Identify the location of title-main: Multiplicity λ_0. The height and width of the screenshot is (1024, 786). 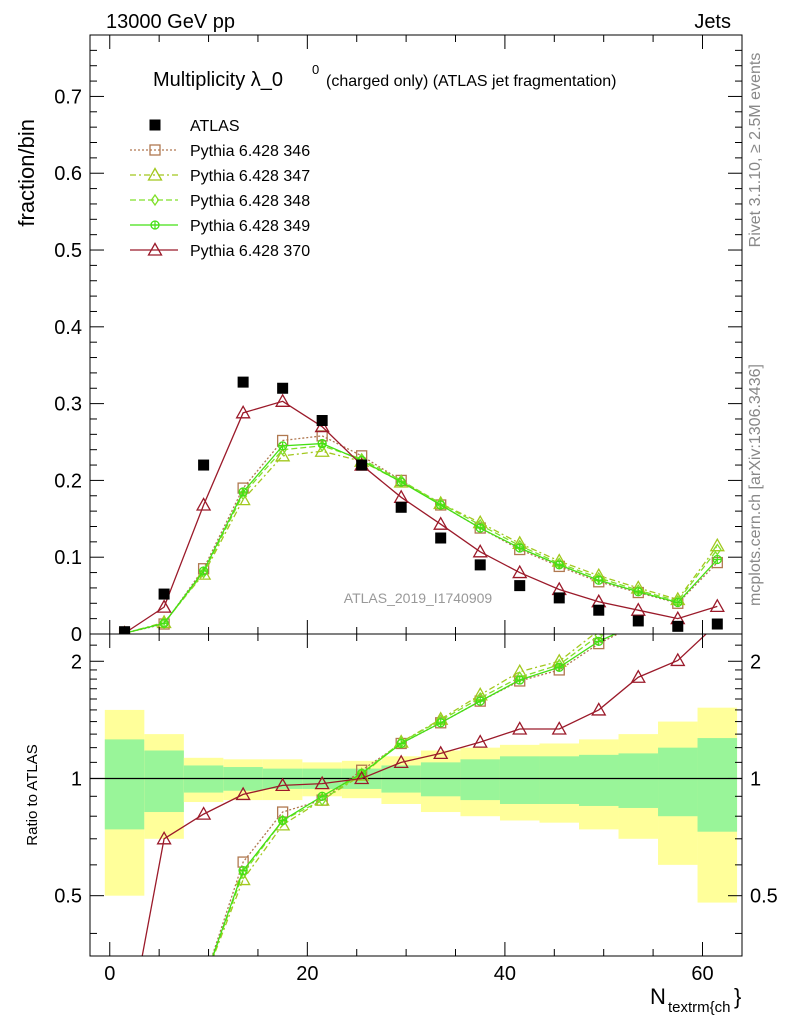
(218, 80).